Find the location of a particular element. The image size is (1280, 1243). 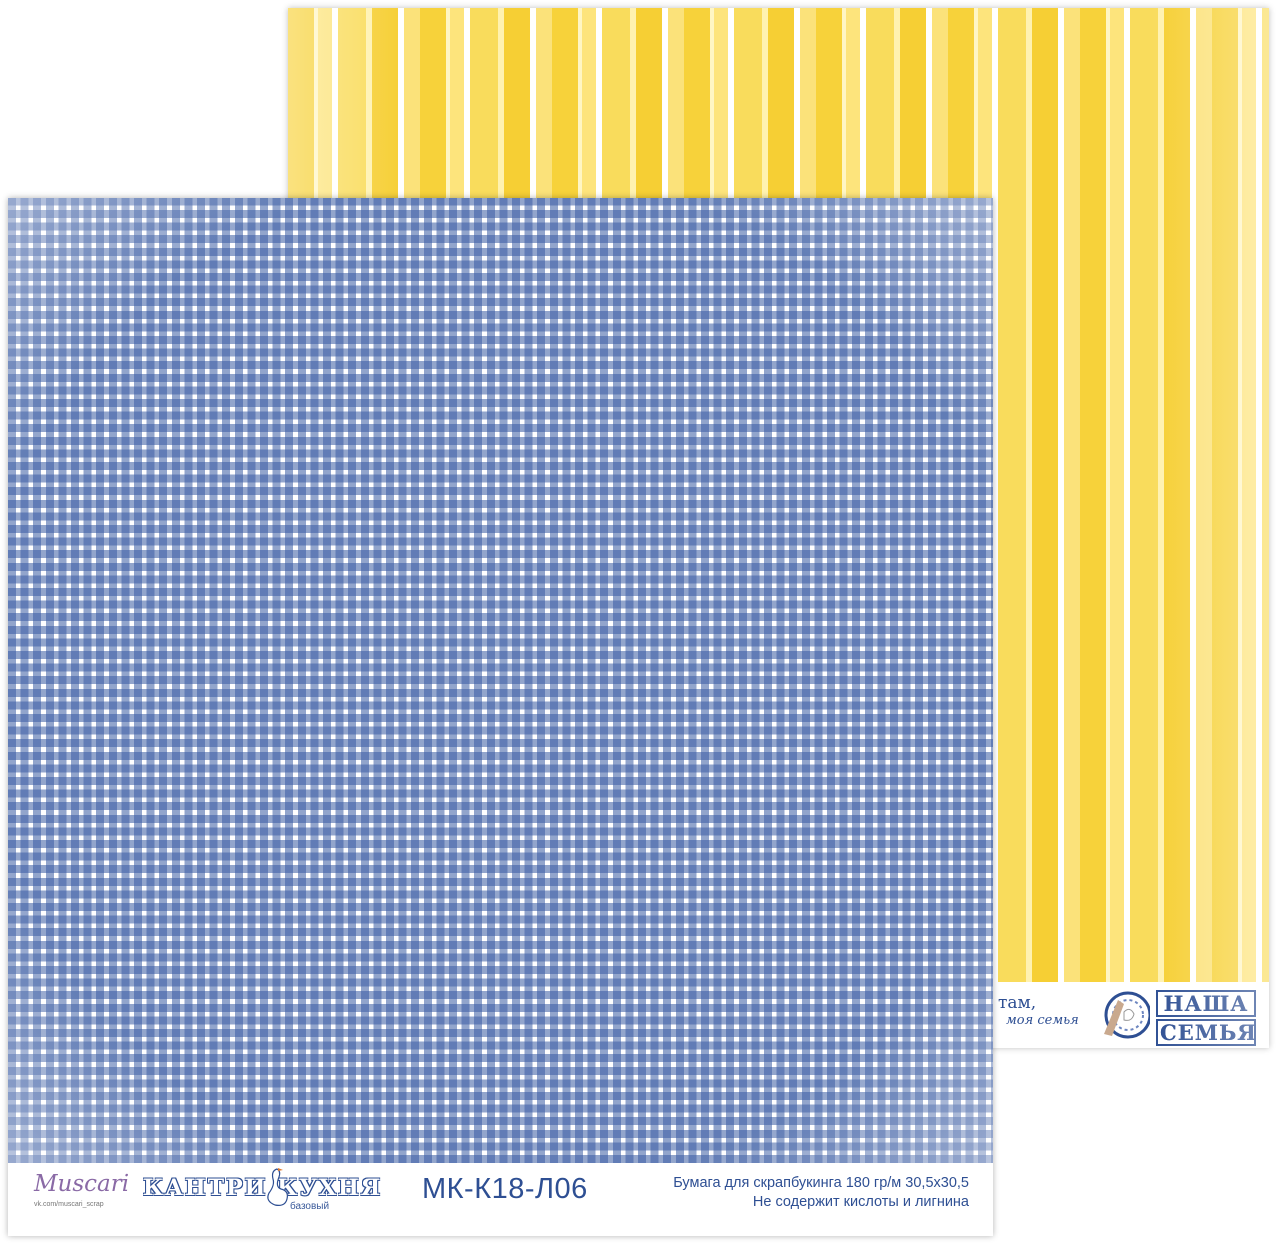

phrase-line-1: там, is located at coordinates (1017, 1003).